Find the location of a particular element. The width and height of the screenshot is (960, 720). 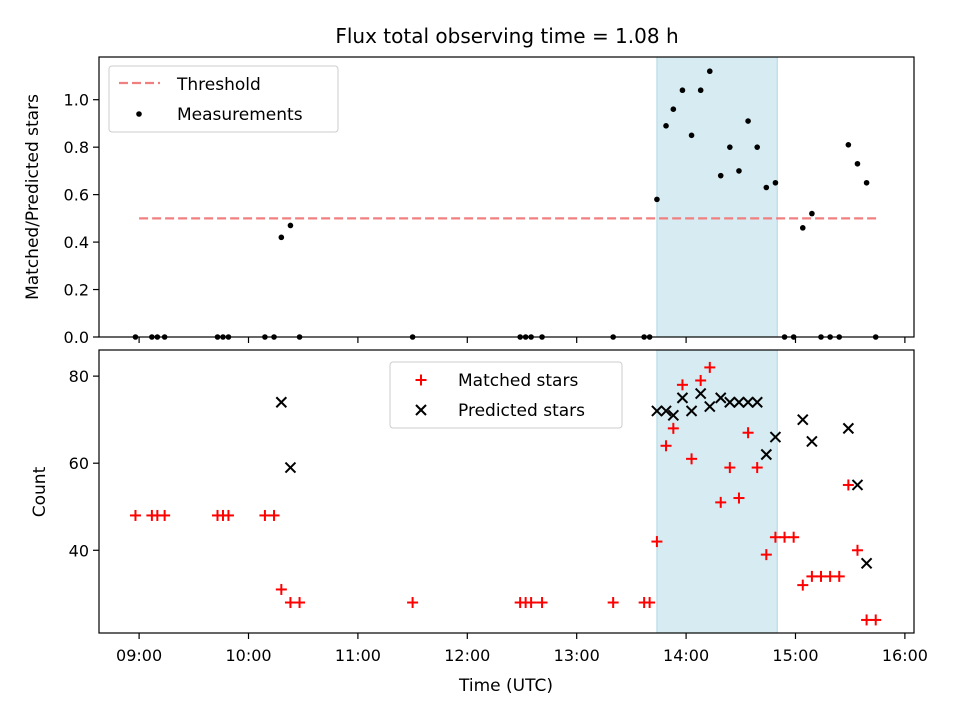

bottom-legend: Matched stars Predicted stars is located at coordinates (506, 395).